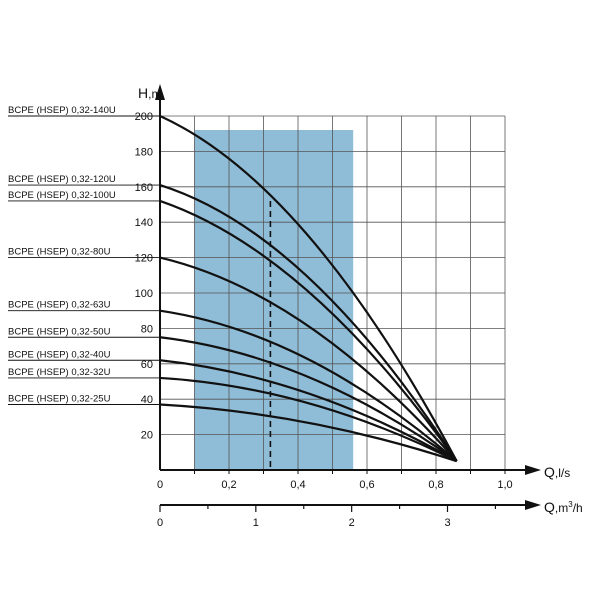 This screenshot has height=600, width=600. I want to click on x2-axis-title-unit: ,m, so click(561, 508).